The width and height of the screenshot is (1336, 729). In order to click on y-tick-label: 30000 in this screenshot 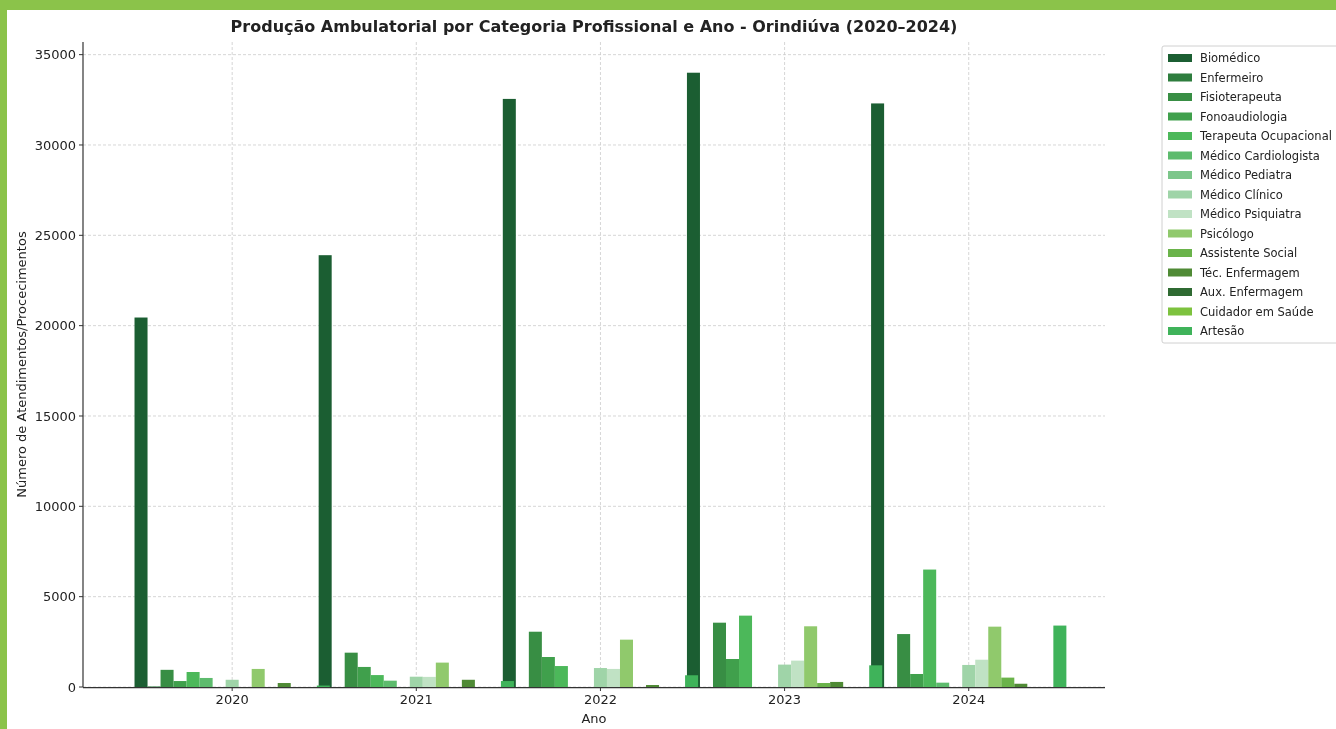, I will do `click(55, 145)`.